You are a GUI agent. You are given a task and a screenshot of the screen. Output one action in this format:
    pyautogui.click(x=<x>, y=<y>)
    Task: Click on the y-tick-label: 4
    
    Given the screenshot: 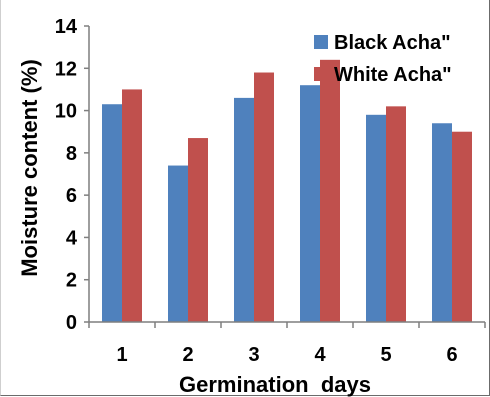 What is the action you would take?
    pyautogui.click(x=72, y=238)
    